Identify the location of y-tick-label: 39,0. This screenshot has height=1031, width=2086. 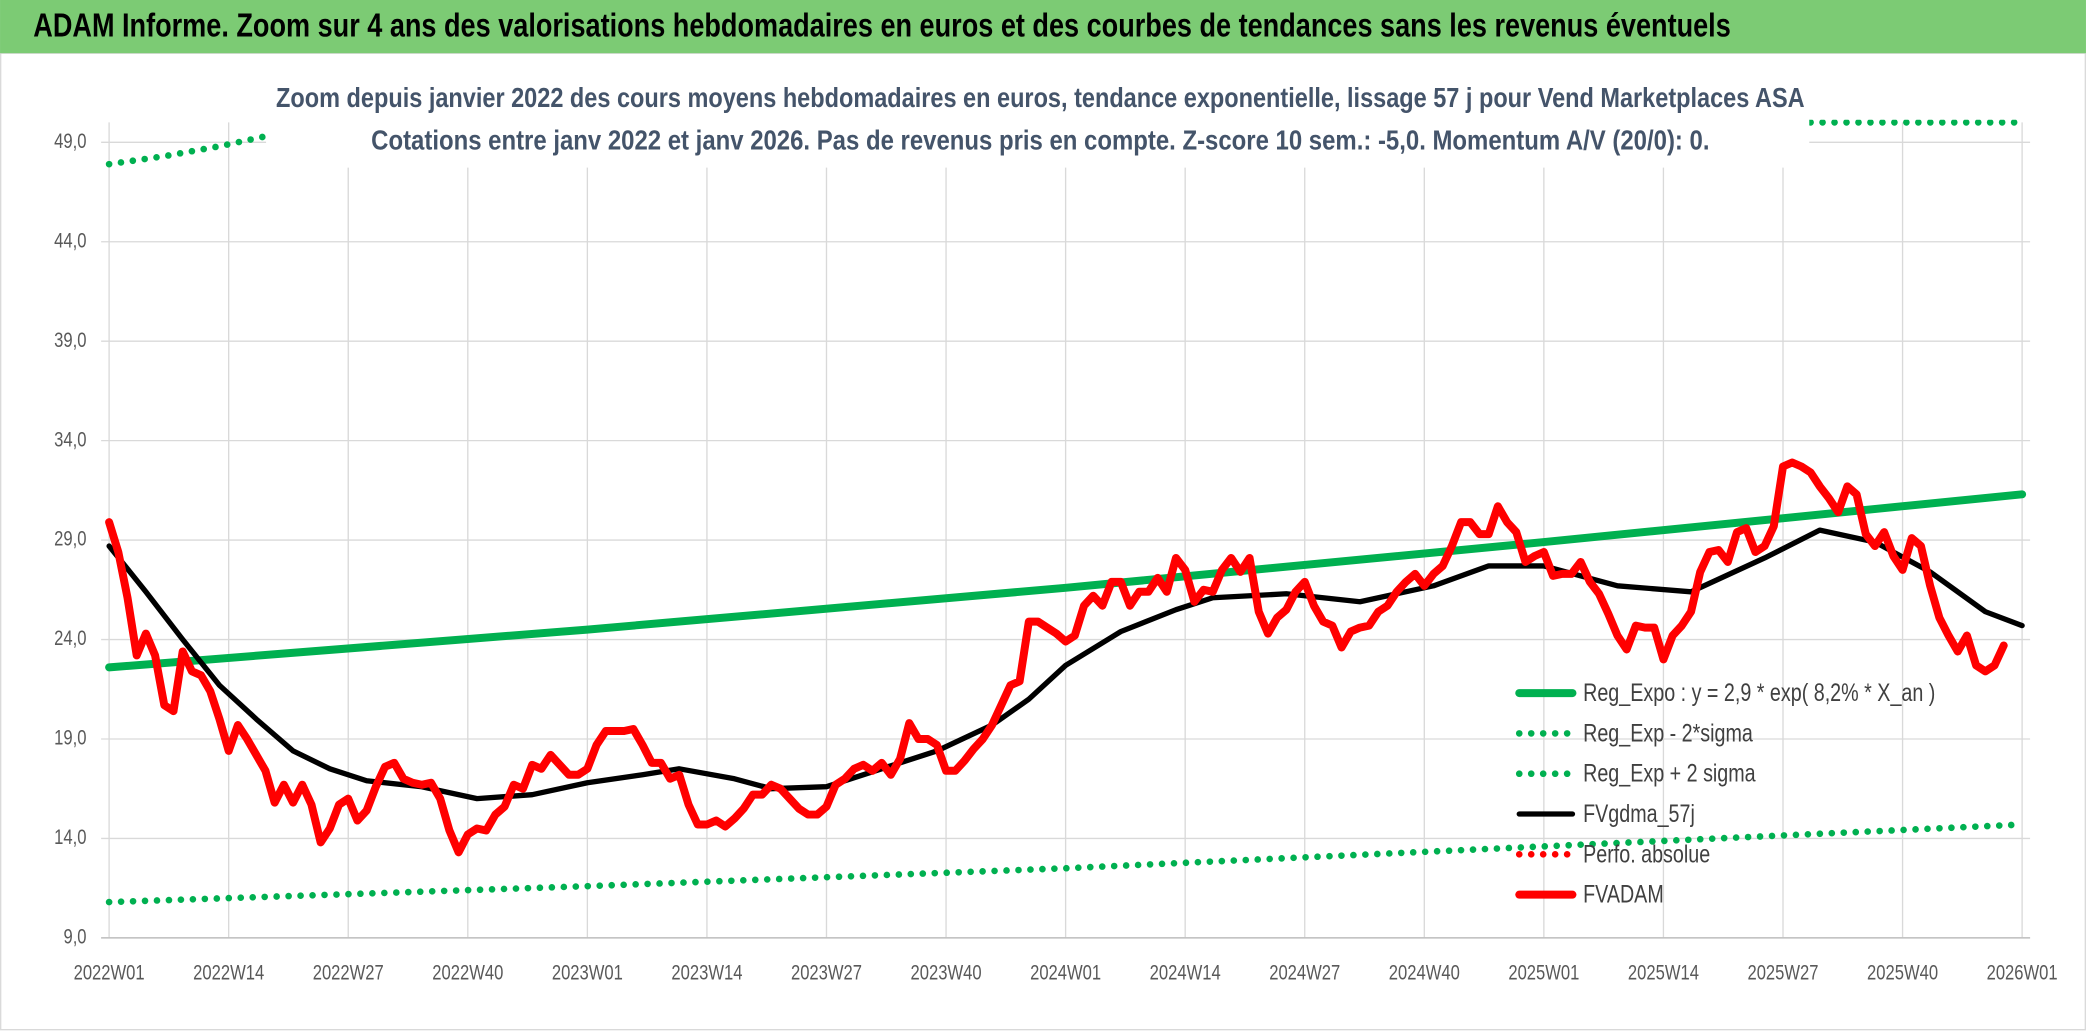
(70, 340).